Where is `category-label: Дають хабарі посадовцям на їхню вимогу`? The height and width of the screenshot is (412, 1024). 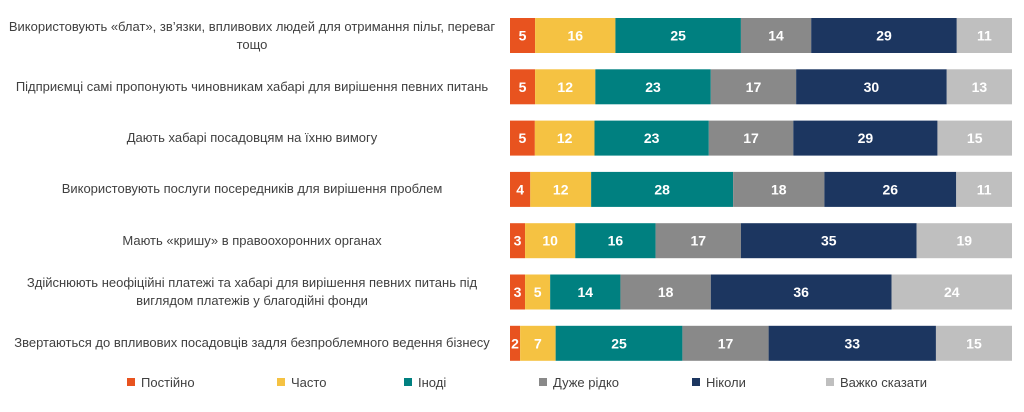 category-label: Дають хабарі посадовцям на їхню вимогу is located at coordinates (252, 138).